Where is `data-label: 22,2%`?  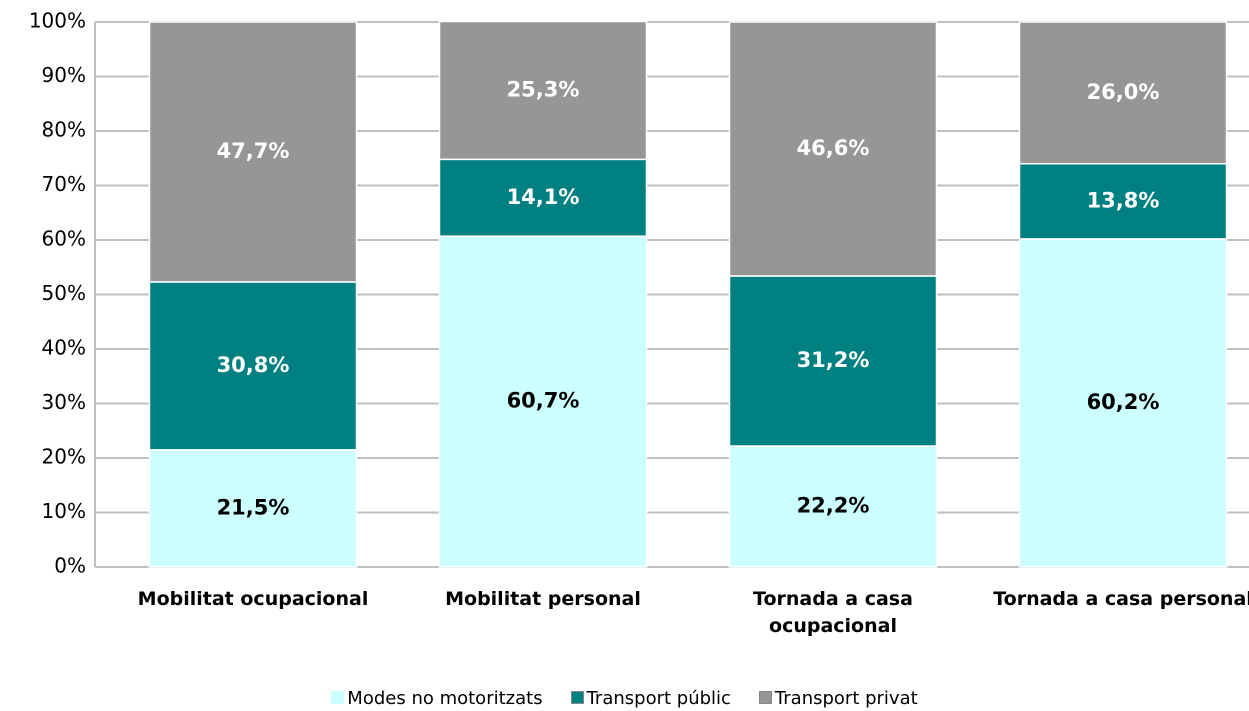
data-label: 22,2% is located at coordinates (833, 506).